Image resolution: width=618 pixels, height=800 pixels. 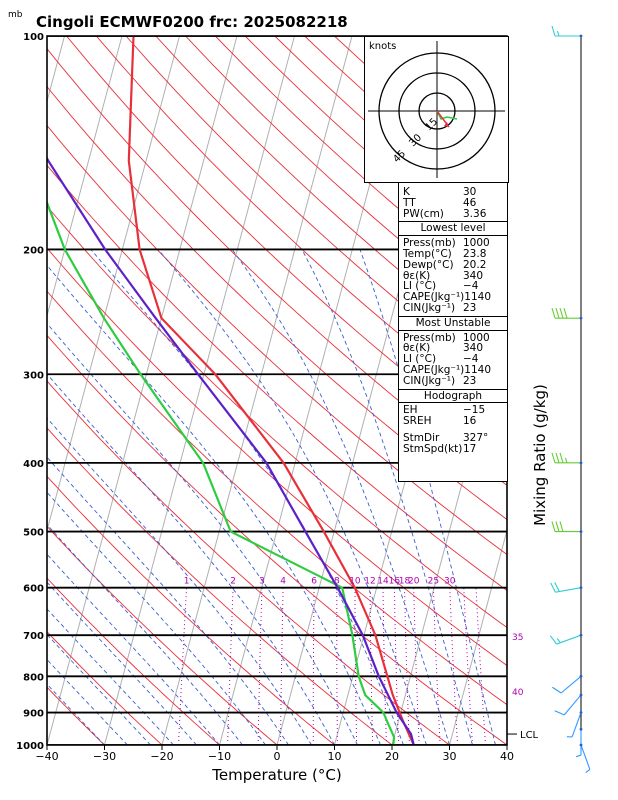 I want to click on lowest-level-row: Temp(°C) 23.8, so click(x=453, y=254).